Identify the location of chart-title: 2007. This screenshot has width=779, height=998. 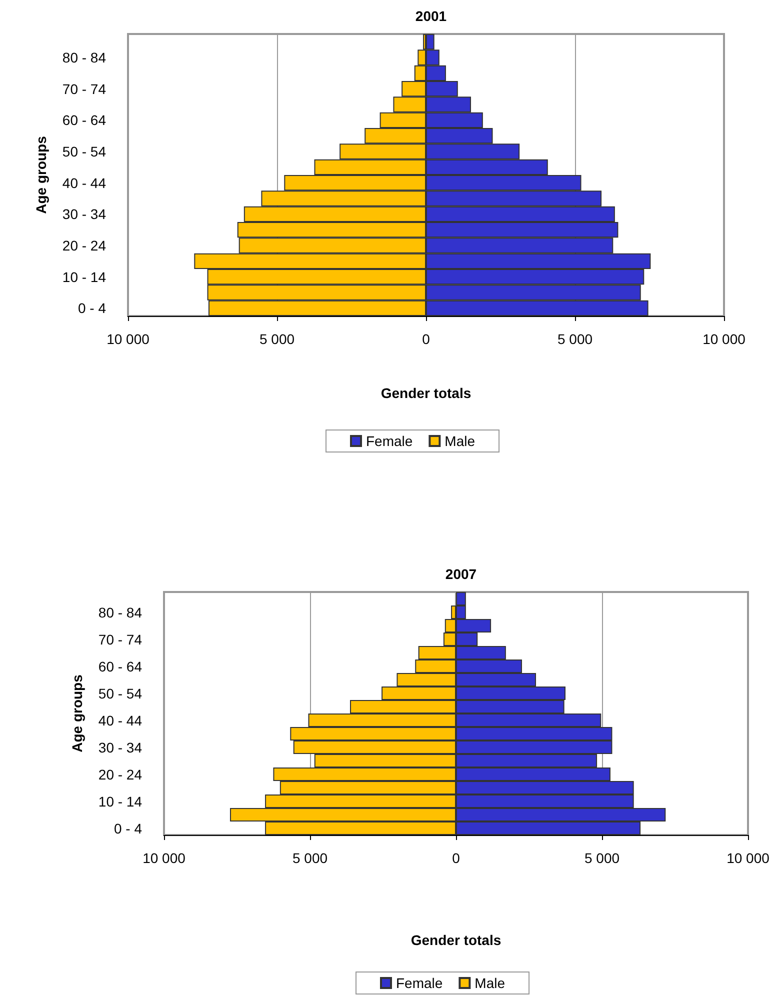
(461, 574).